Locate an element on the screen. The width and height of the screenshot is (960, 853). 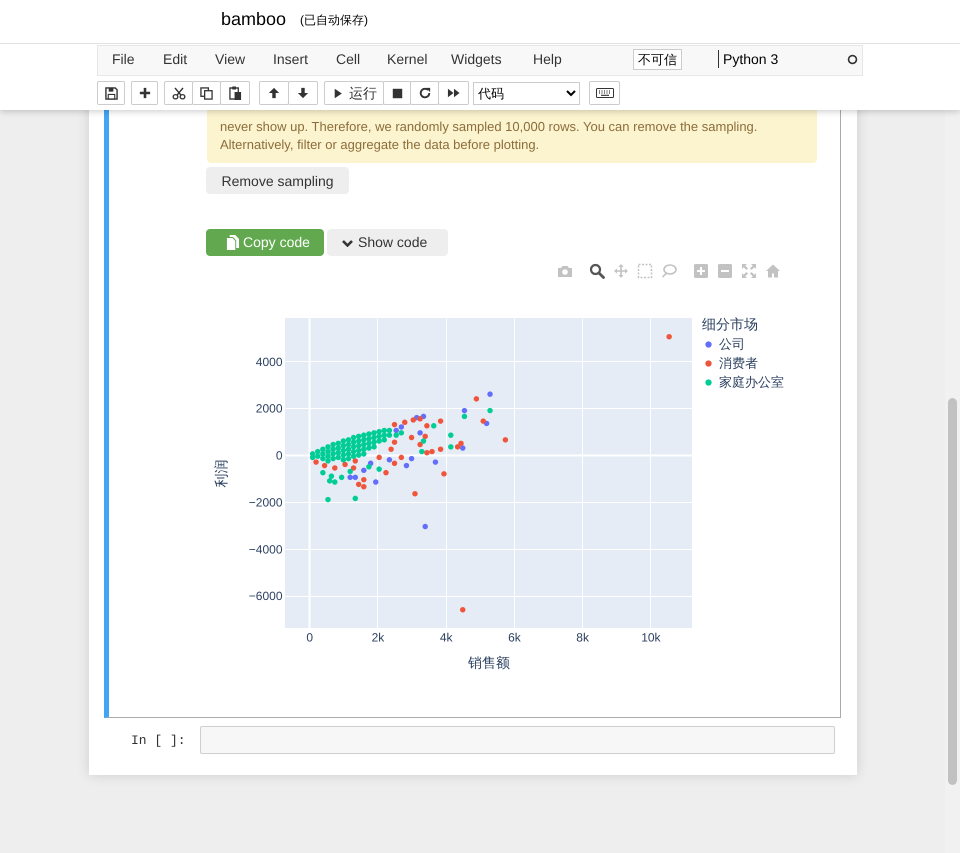
text: 代码 is located at coordinates (526, 93).